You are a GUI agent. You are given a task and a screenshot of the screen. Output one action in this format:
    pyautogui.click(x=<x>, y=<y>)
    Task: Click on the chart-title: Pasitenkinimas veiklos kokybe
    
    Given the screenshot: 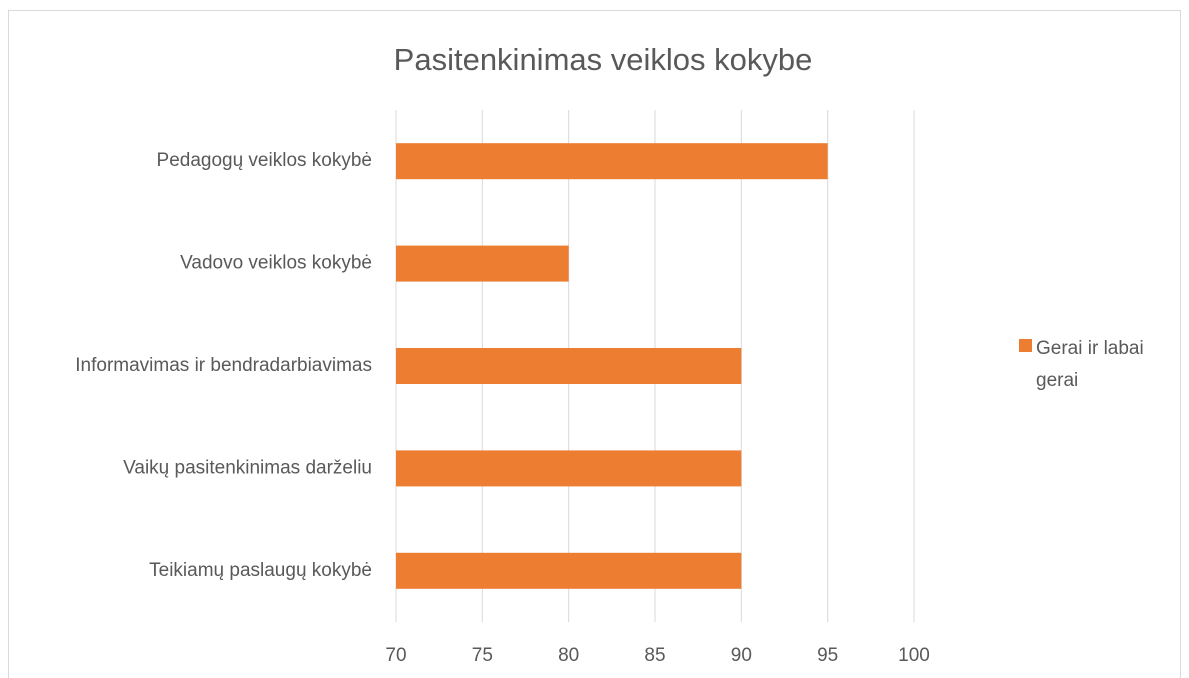 What is the action you would take?
    pyautogui.click(x=603, y=59)
    